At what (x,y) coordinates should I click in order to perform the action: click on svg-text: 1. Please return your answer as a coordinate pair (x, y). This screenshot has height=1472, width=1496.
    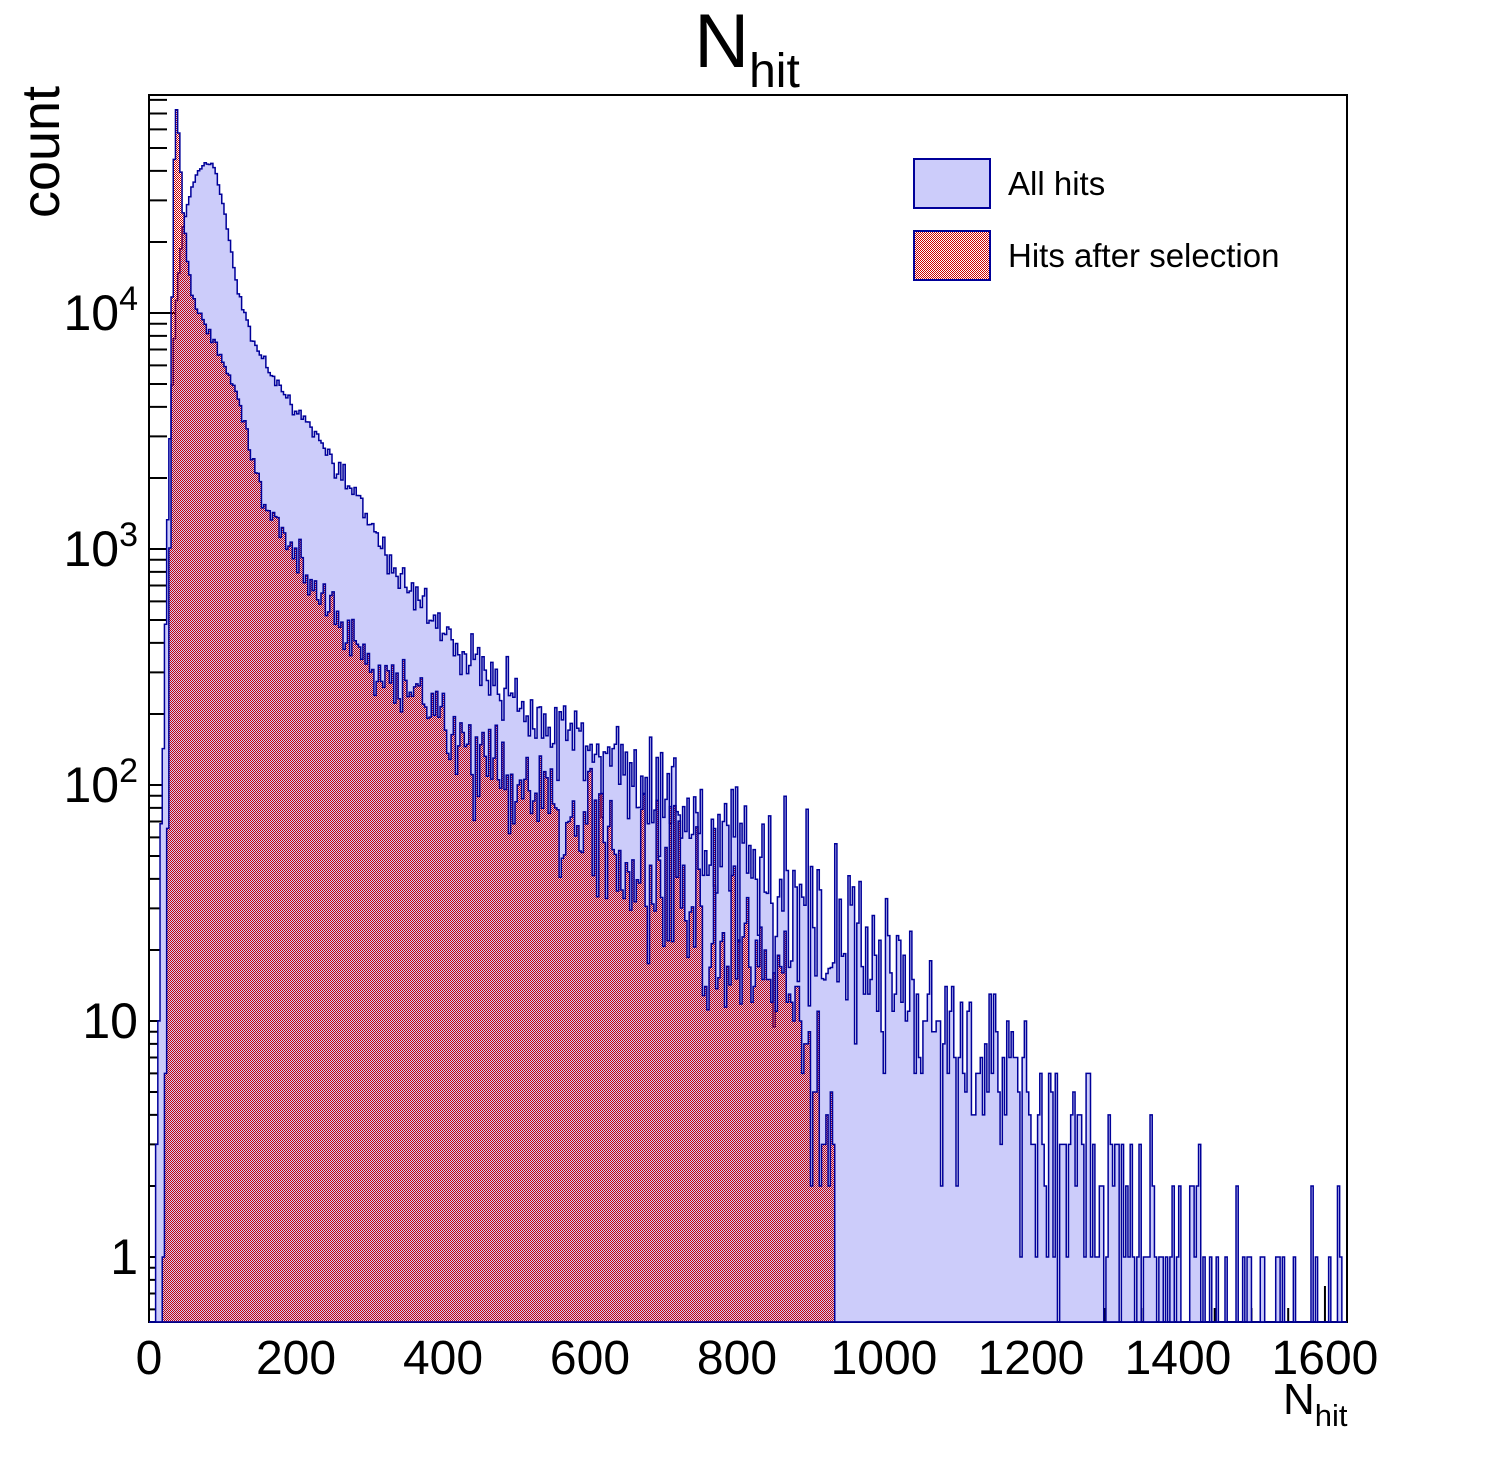
    Looking at the image, I should click on (124, 1257).